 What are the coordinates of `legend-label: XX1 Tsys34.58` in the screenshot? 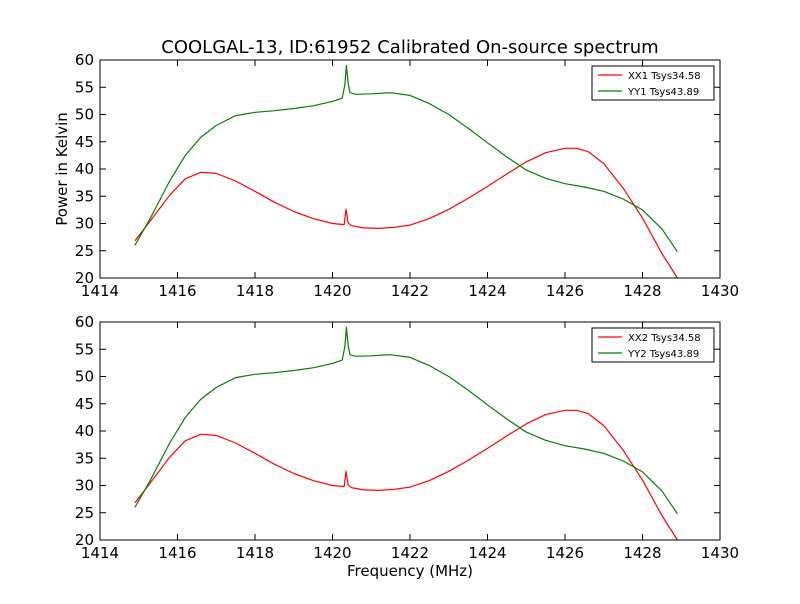 It's located at (664, 76).